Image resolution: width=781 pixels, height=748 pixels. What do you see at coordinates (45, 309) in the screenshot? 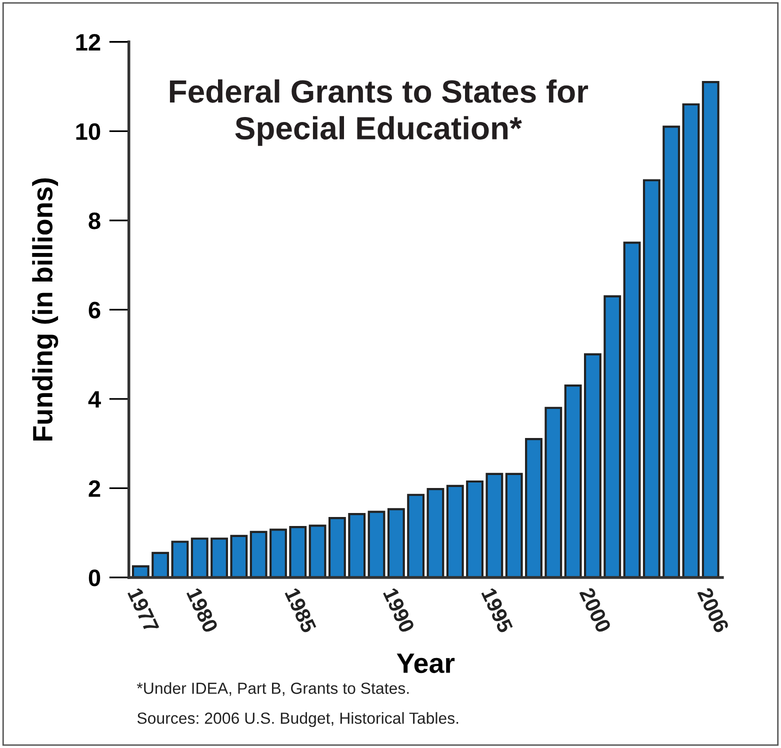
I see `y-axis-title: Funding (in billions)` at bounding box center [45, 309].